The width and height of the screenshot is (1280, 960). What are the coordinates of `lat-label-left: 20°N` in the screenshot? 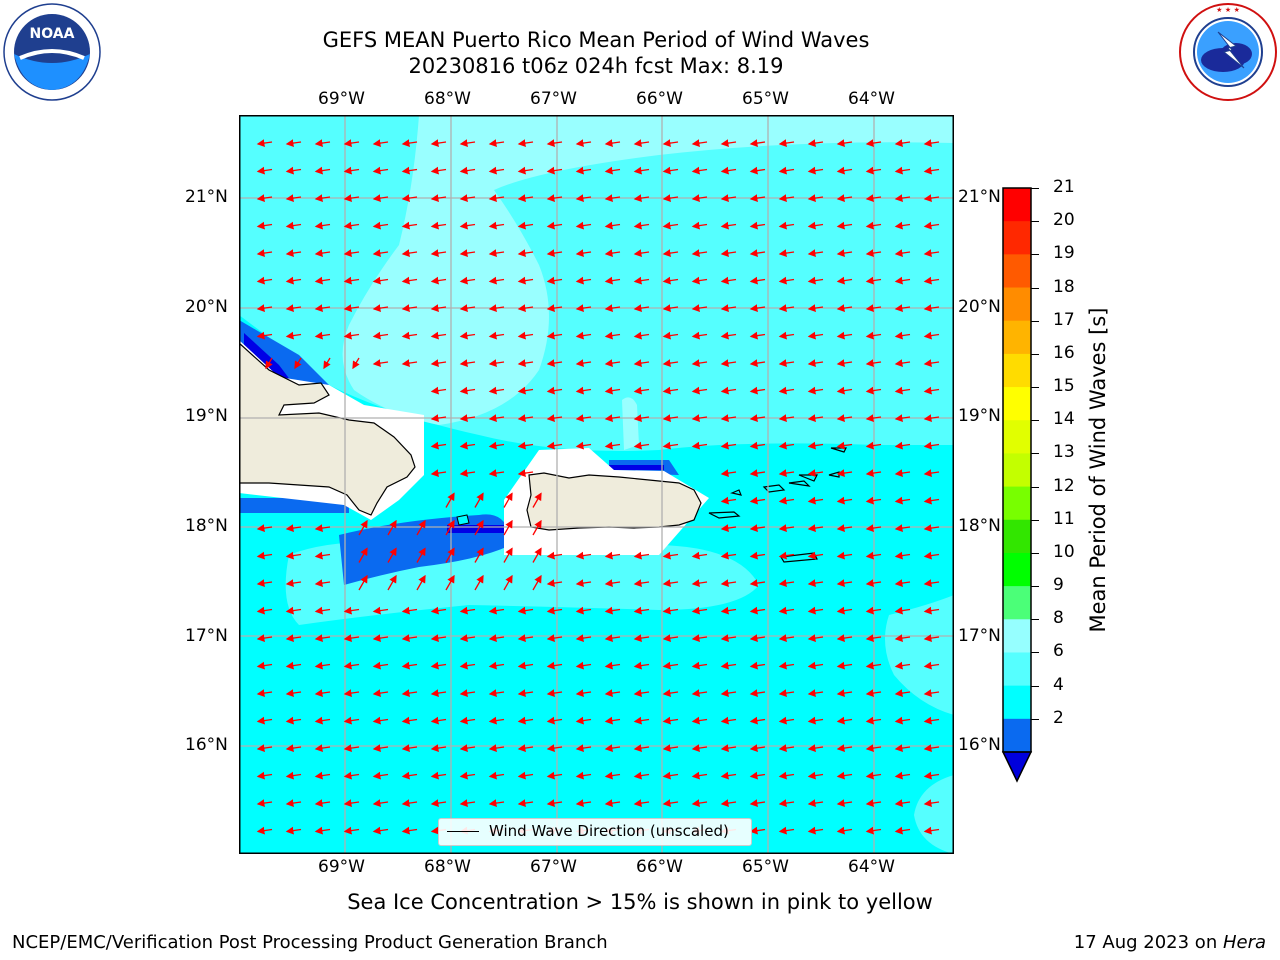 It's located at (206, 307).